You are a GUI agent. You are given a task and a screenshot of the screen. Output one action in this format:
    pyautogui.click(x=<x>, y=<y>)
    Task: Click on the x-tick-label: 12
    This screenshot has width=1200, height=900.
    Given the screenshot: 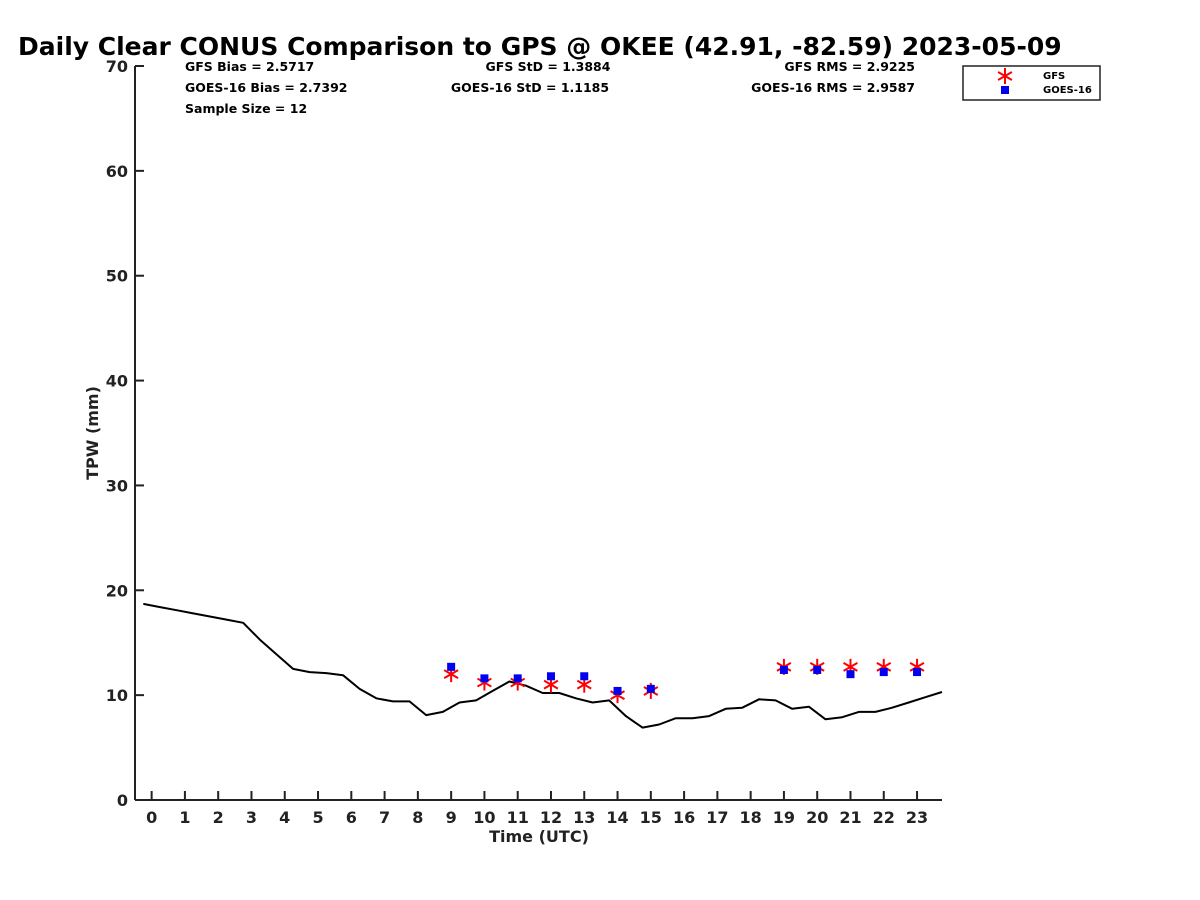 What is the action you would take?
    pyautogui.click(x=551, y=817)
    